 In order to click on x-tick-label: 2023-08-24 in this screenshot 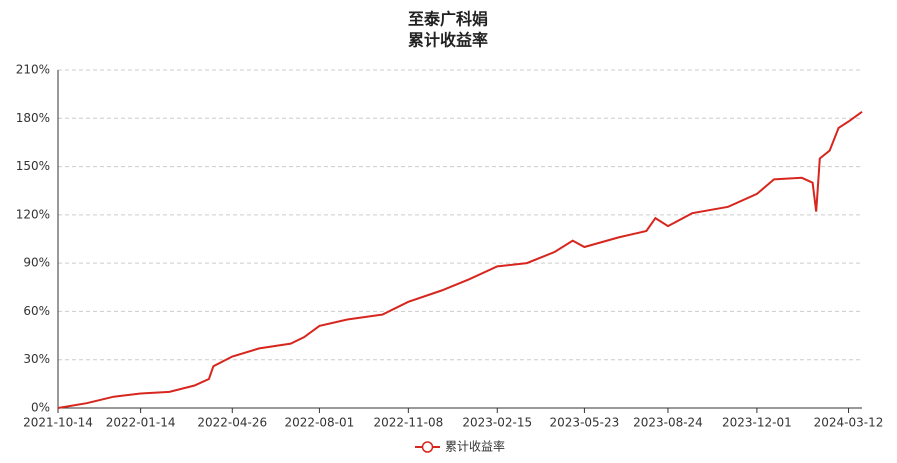, I will do `click(668, 423)`.